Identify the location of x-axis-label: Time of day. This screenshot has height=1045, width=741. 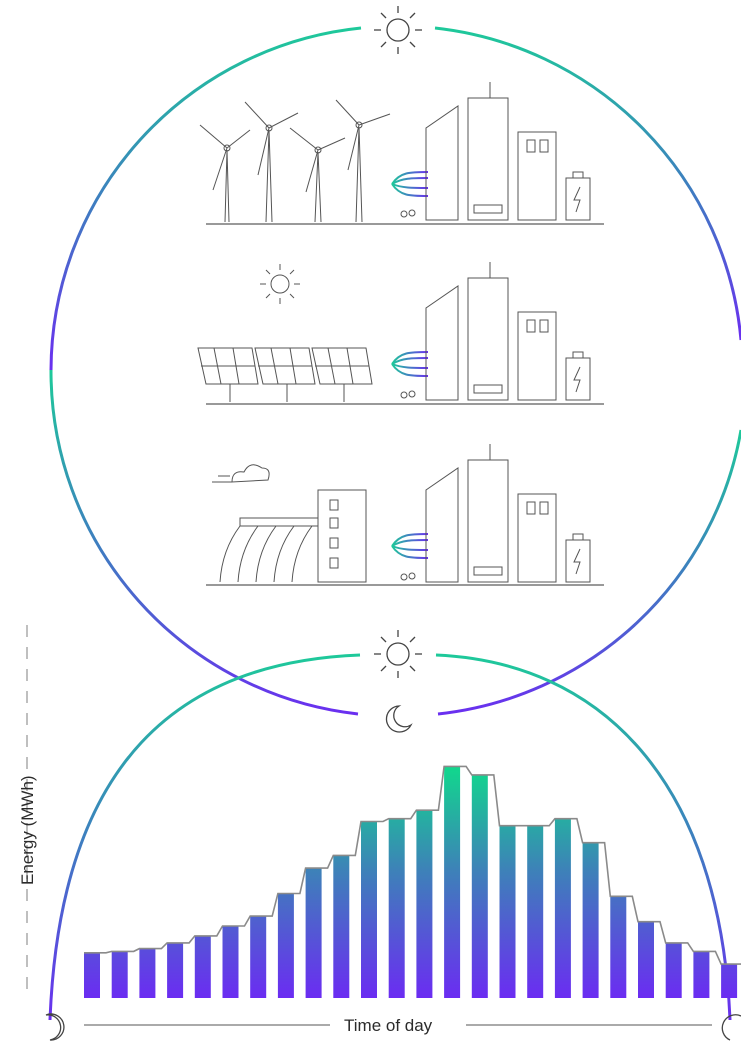
(388, 1025).